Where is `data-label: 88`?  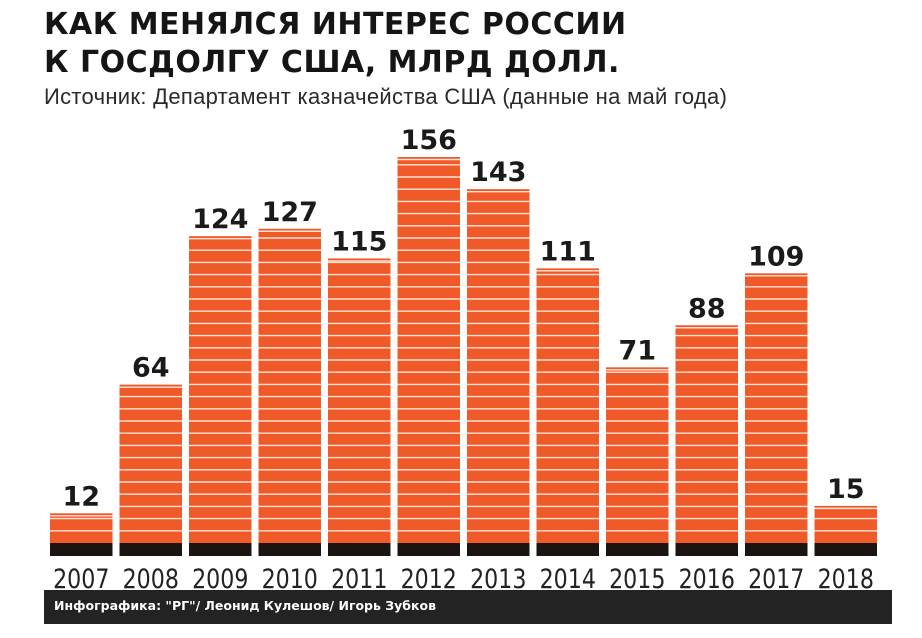
data-label: 88 is located at coordinates (707, 308).